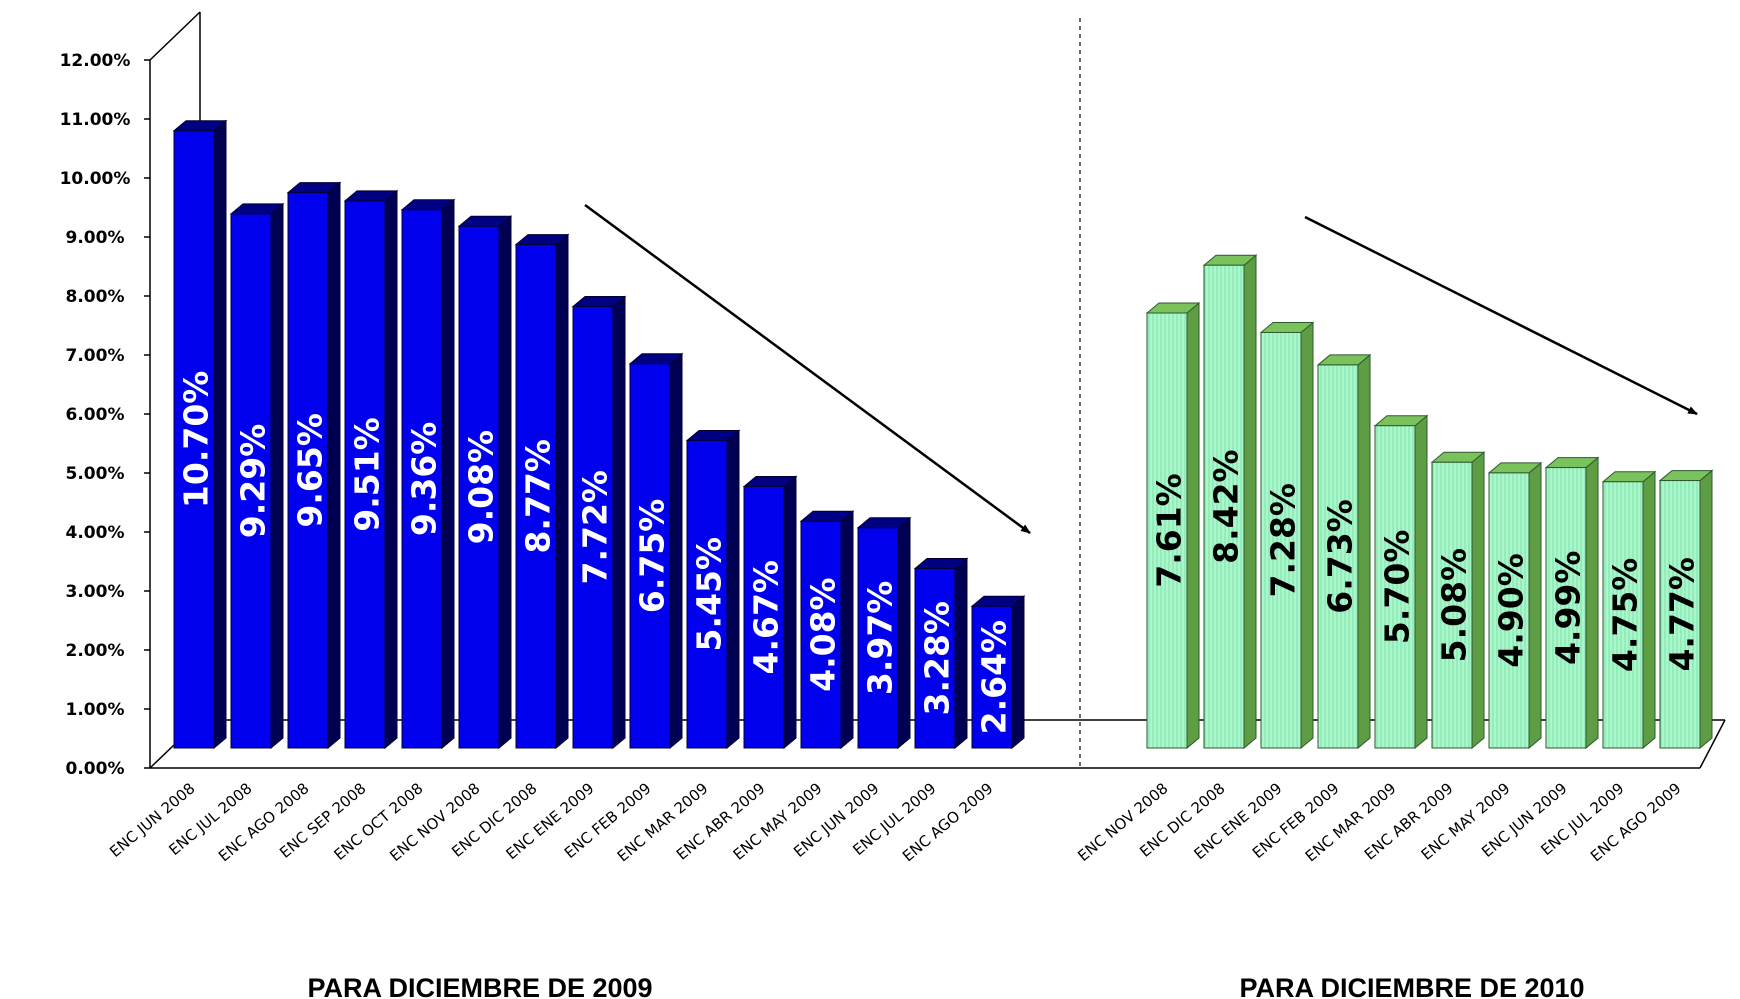 Image resolution: width=1740 pixels, height=999 pixels. I want to click on data-label: 4.99%, so click(1568, 608).